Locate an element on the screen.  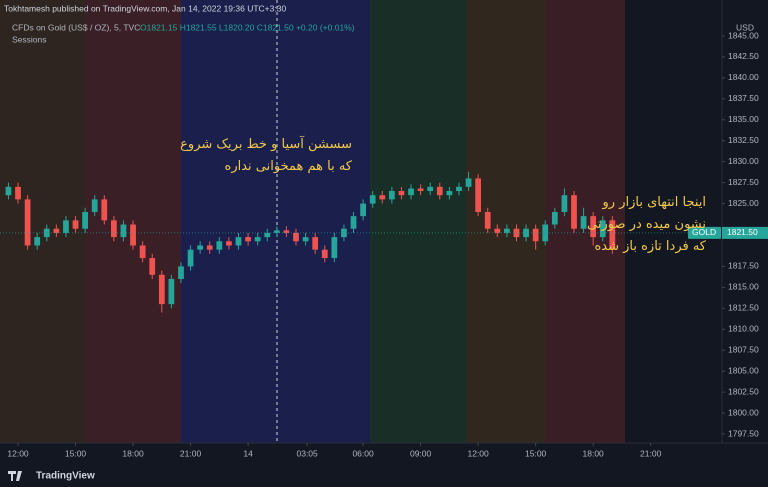
y-tick-label: 1815.00 is located at coordinates (743, 287).